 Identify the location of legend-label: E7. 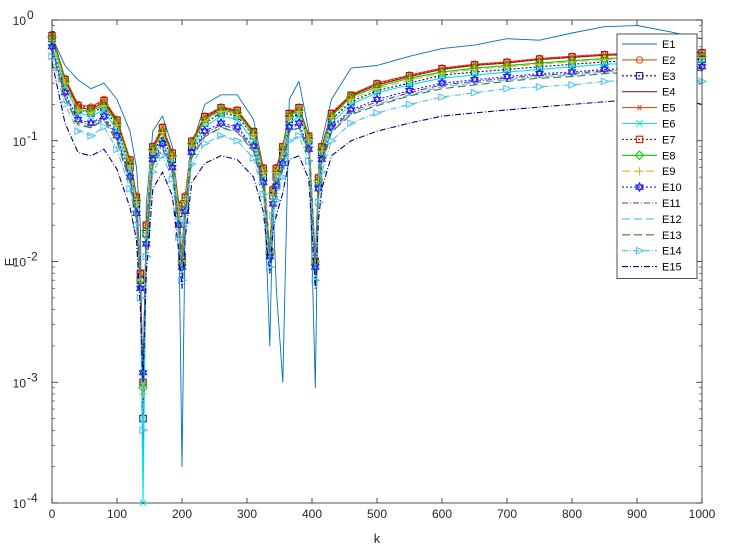
(668, 140).